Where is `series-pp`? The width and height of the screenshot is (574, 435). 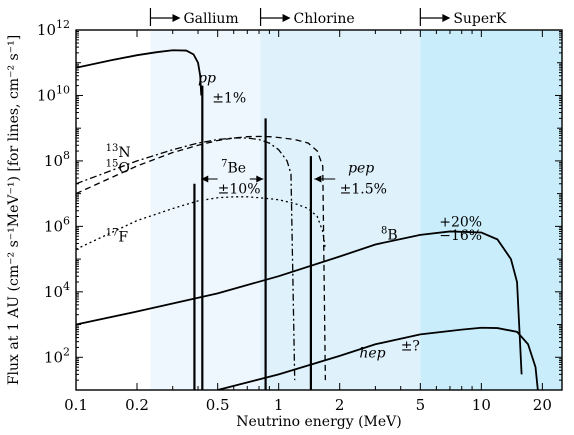 series-pp is located at coordinates (139, 72).